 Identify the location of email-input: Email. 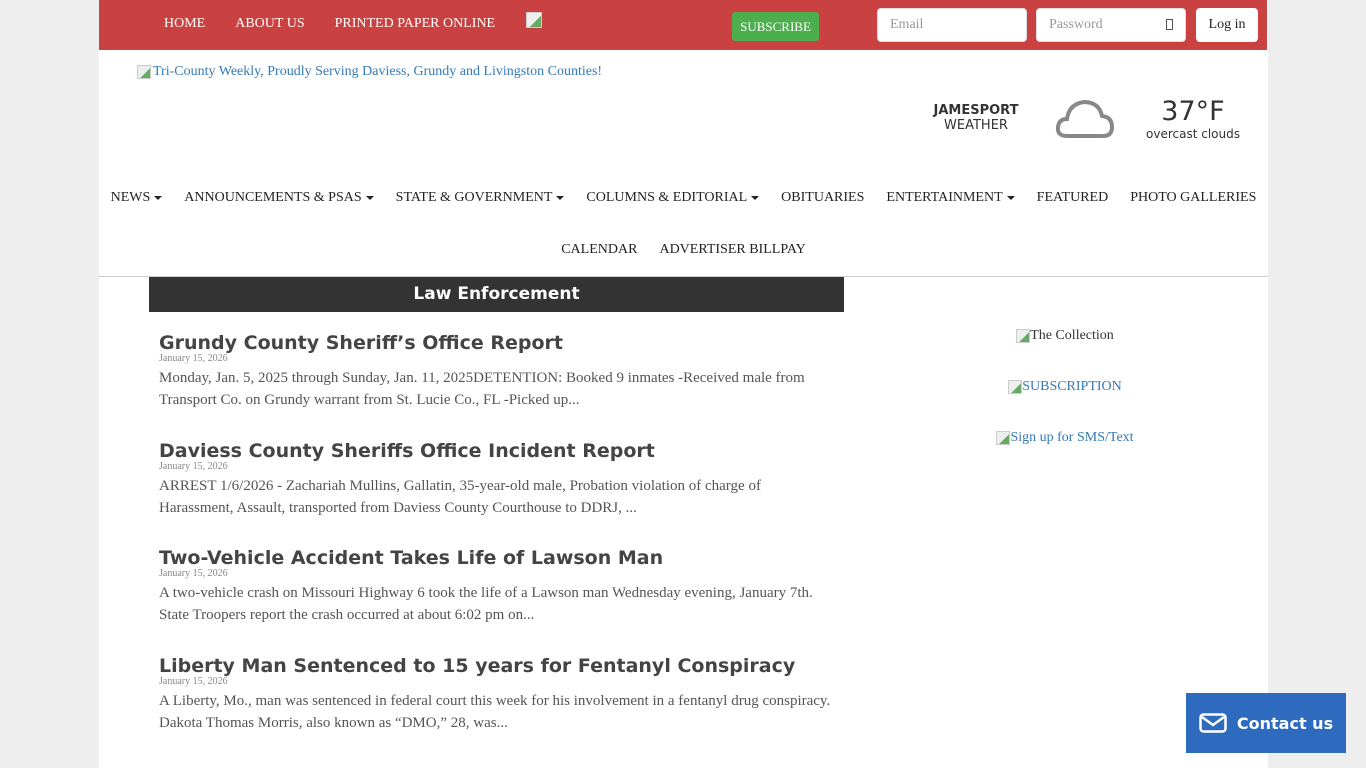
(952, 25).